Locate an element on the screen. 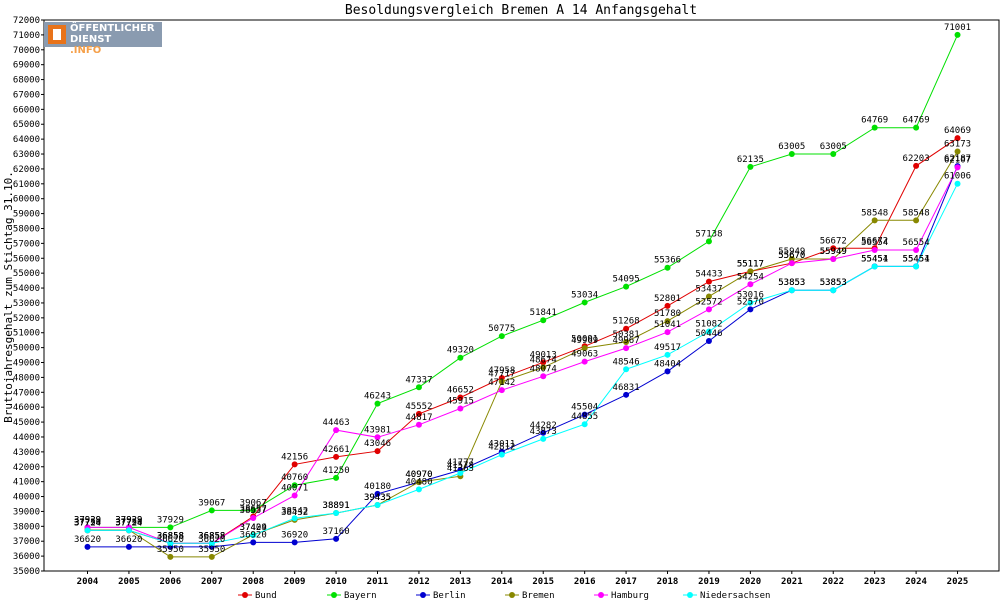 This screenshot has width=1000, height=600. data-label-bund: 50091 is located at coordinates (584, 339).